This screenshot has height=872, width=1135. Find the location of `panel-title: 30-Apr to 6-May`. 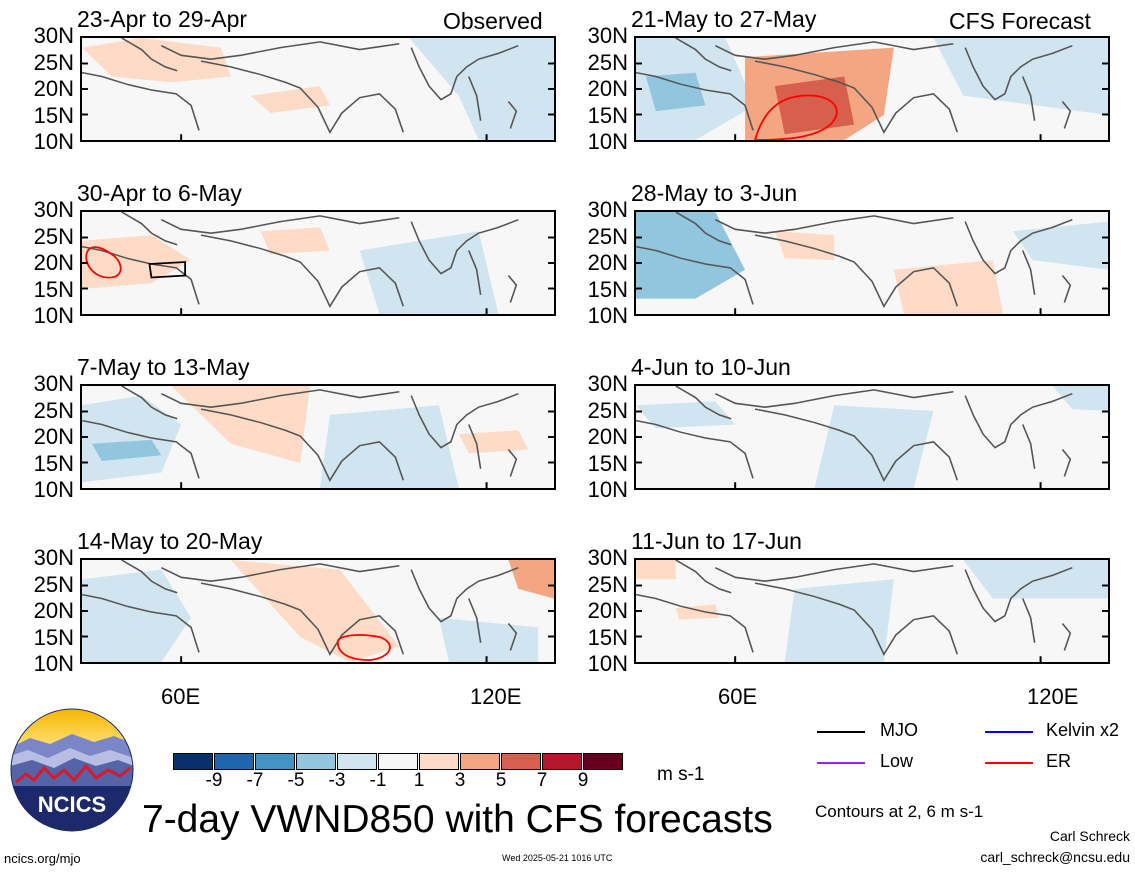

panel-title: 30-Apr to 6-May is located at coordinates (159, 193).